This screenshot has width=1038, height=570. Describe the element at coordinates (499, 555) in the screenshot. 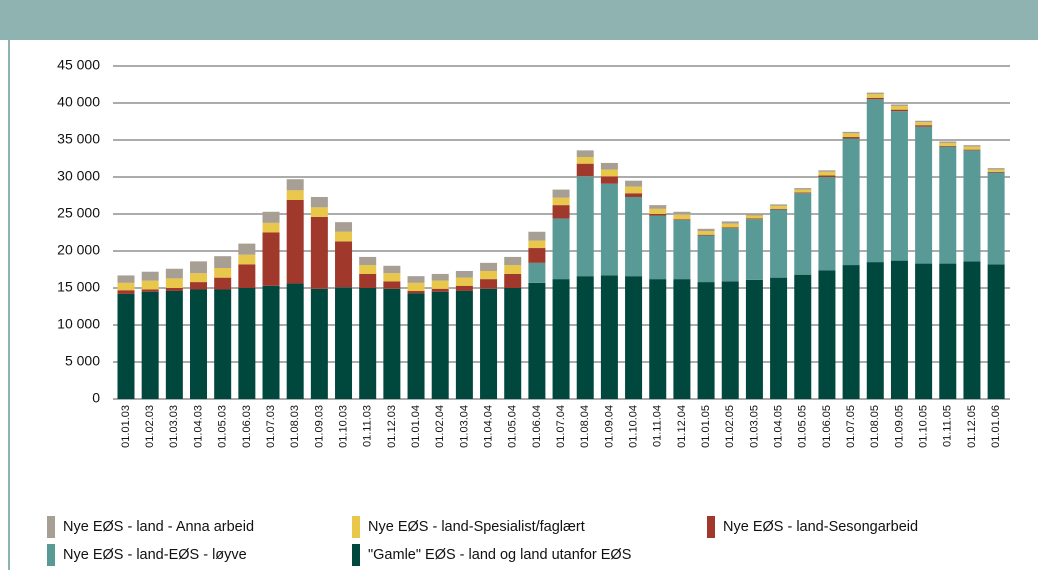

I see `legend-label: "Gamle" EØS - land og land utanfor EØS` at that location.